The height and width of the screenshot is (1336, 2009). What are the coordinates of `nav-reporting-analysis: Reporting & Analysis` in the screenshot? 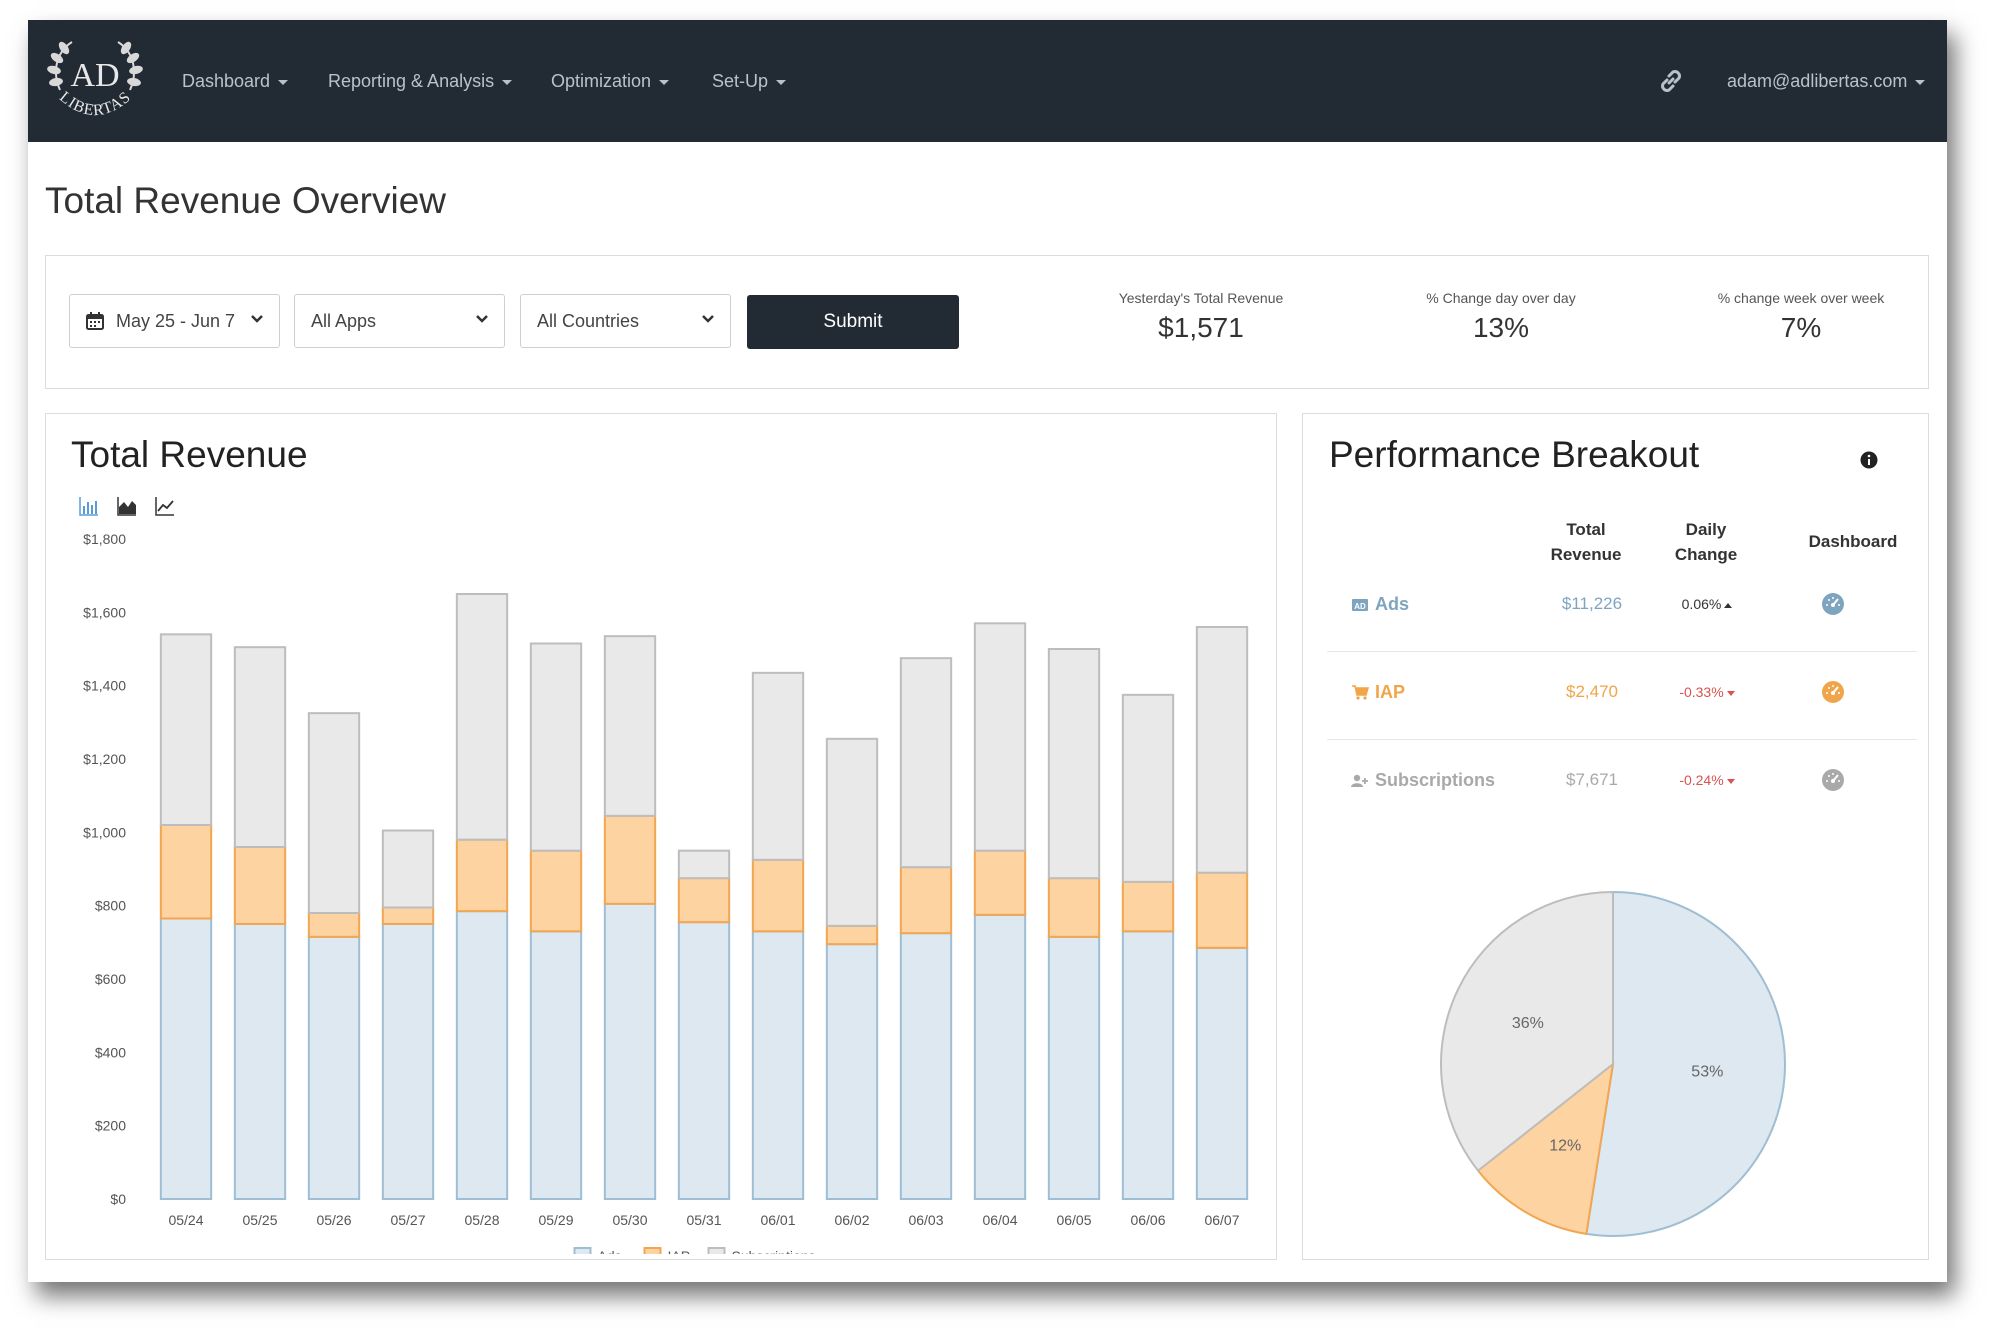 It's located at (420, 81).